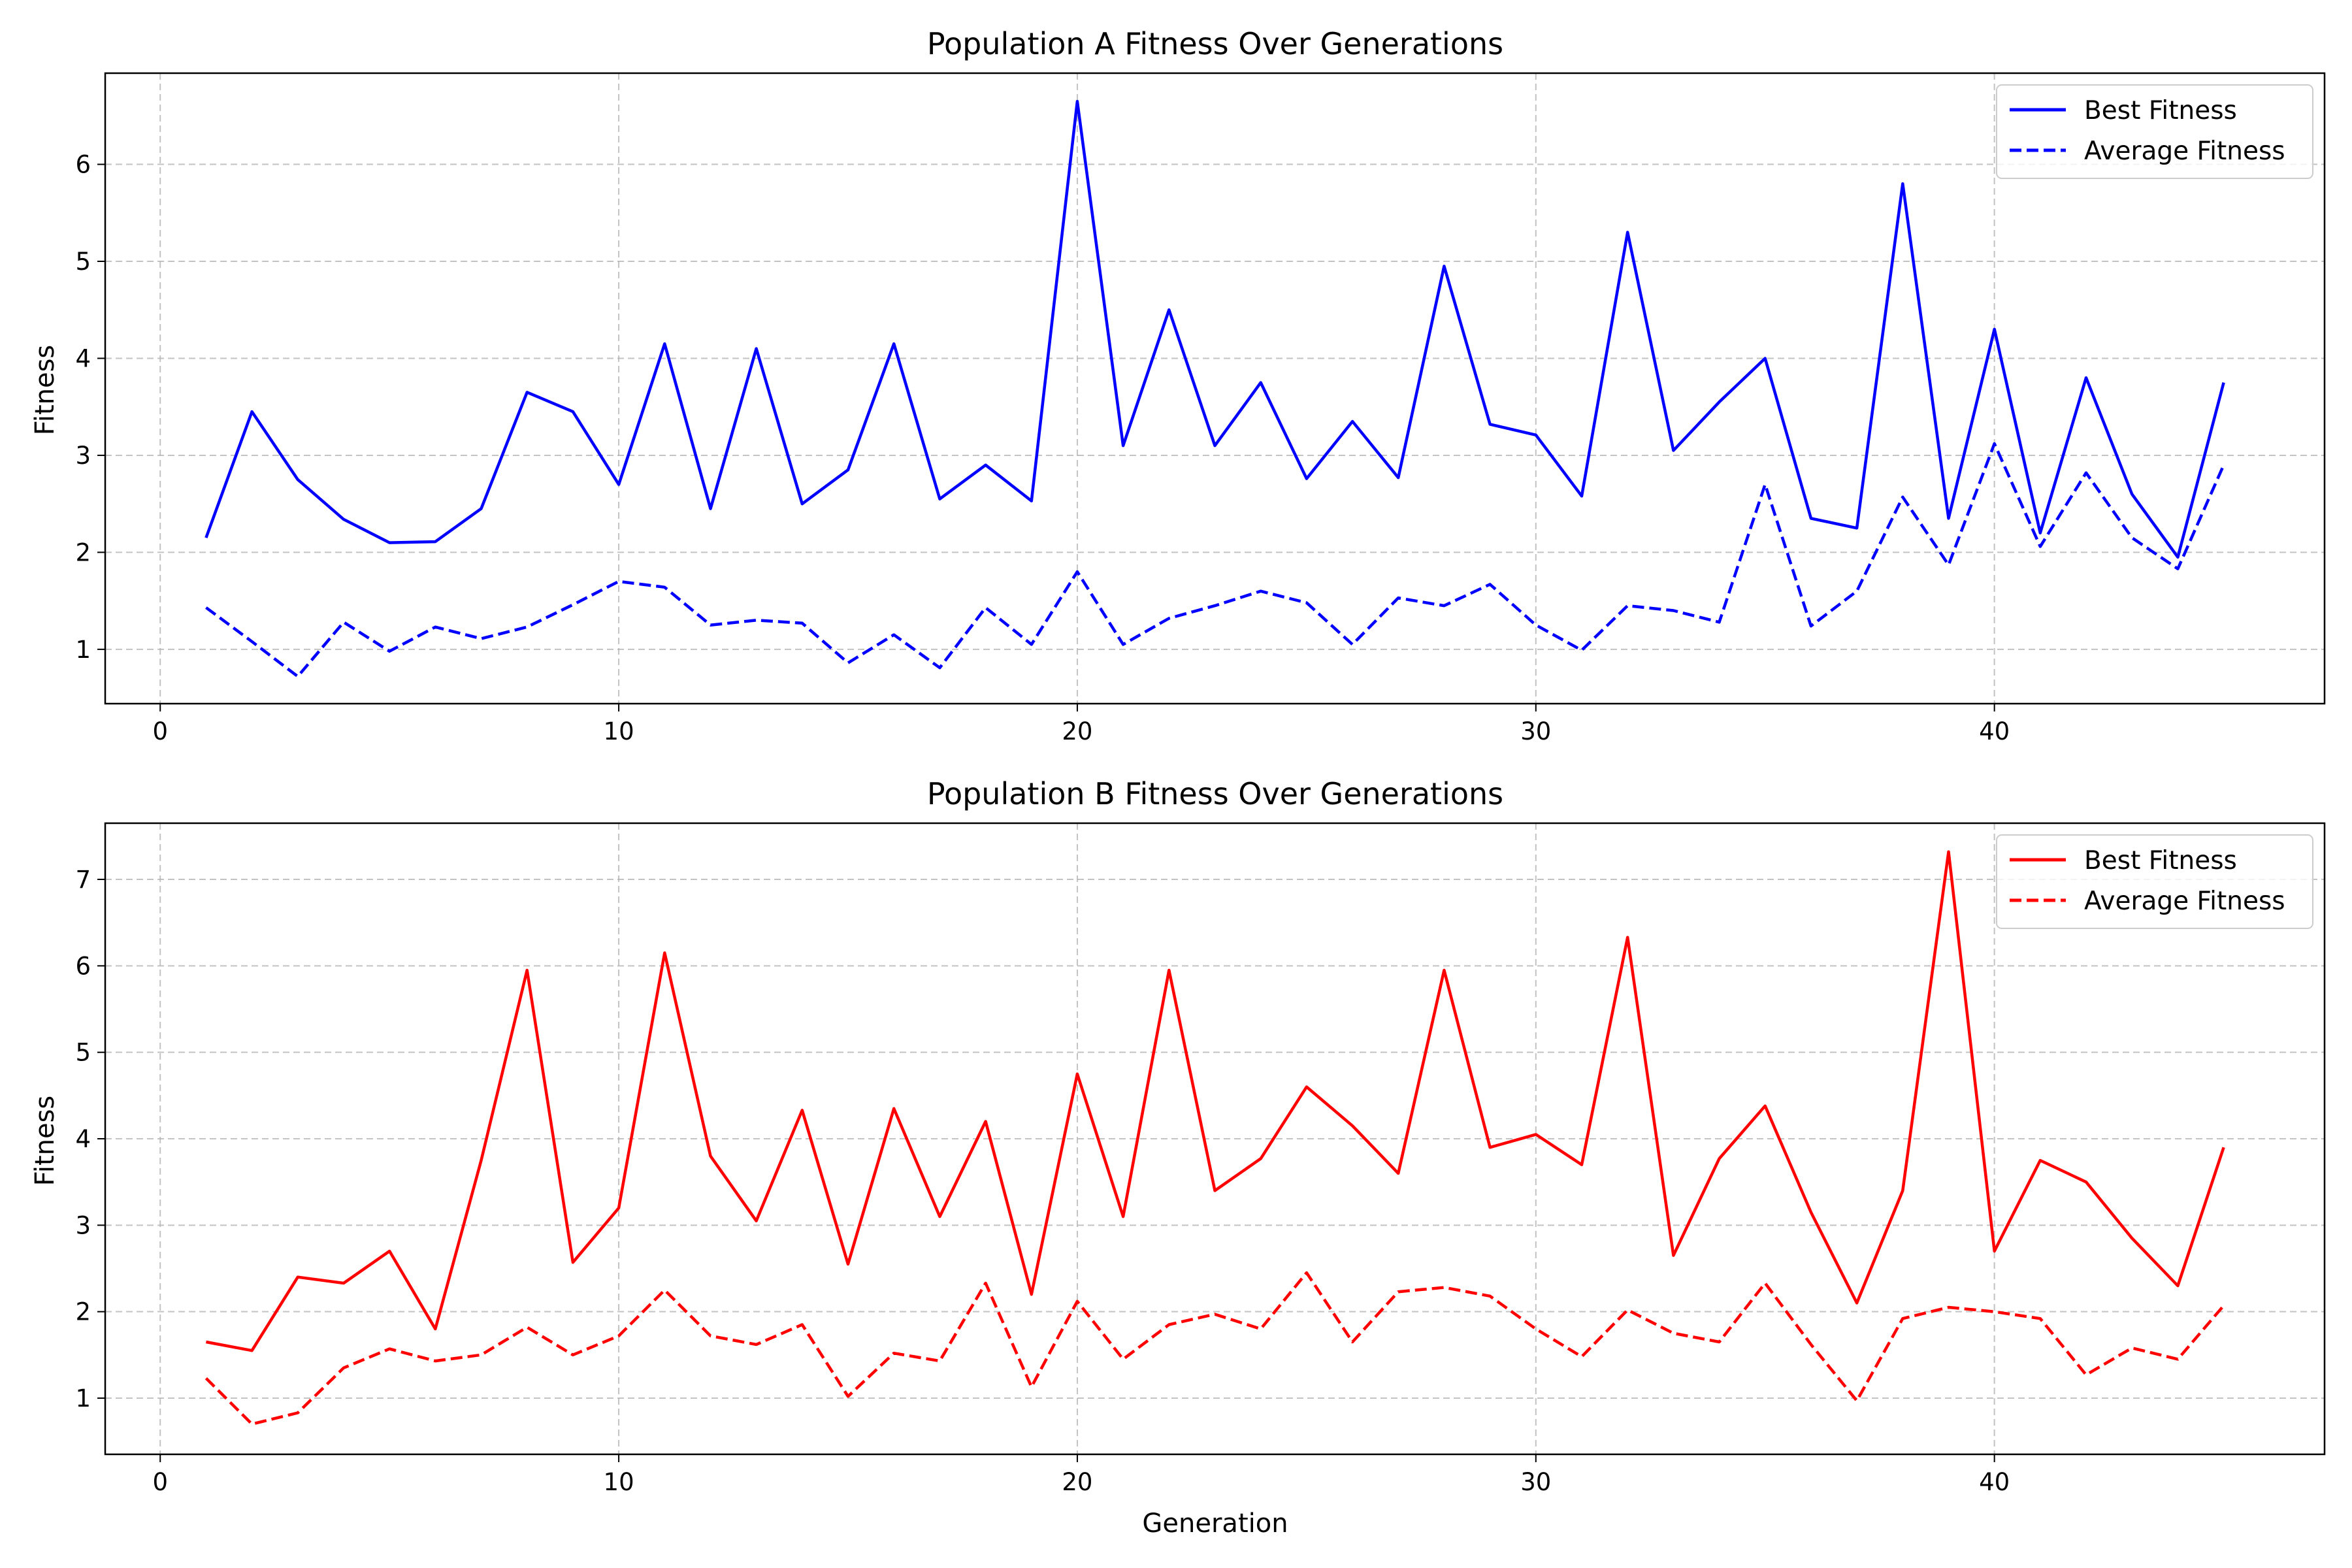 The image size is (2352, 1568). I want to click on legend-label-average-b: Average Fitness, so click(2184, 901).